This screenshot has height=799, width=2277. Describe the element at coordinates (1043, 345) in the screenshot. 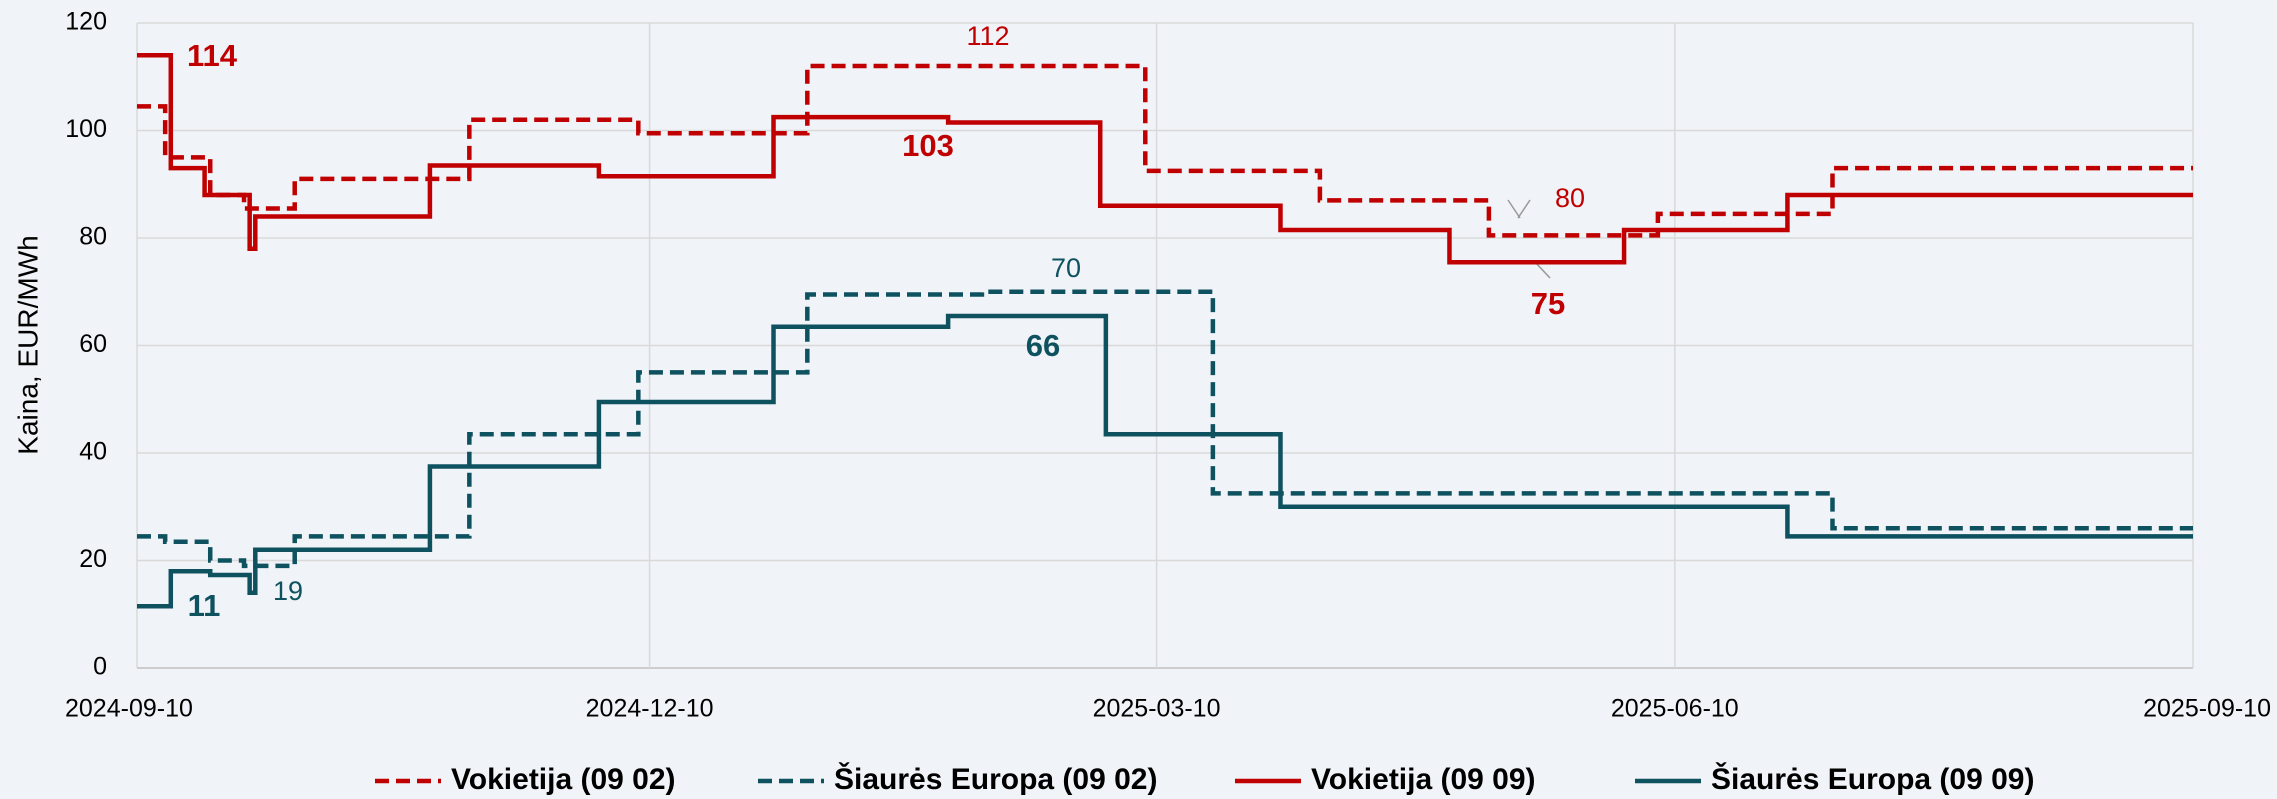

I see `annotation: 66` at that location.